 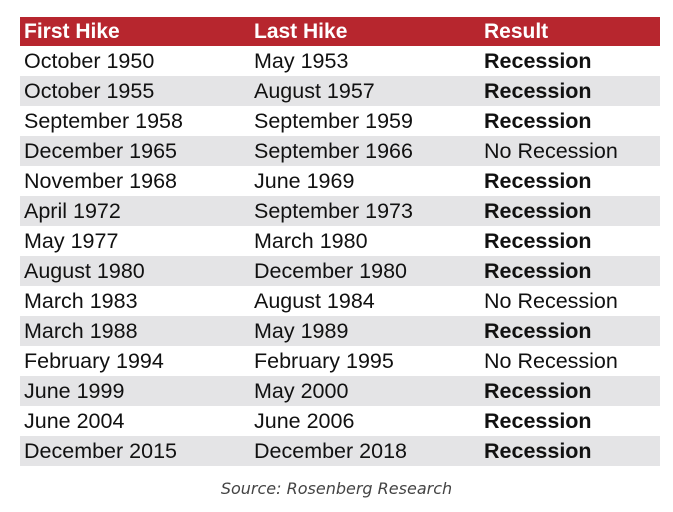 What do you see at coordinates (135, 421) in the screenshot?
I see `first-hike-cell: June 2004` at bounding box center [135, 421].